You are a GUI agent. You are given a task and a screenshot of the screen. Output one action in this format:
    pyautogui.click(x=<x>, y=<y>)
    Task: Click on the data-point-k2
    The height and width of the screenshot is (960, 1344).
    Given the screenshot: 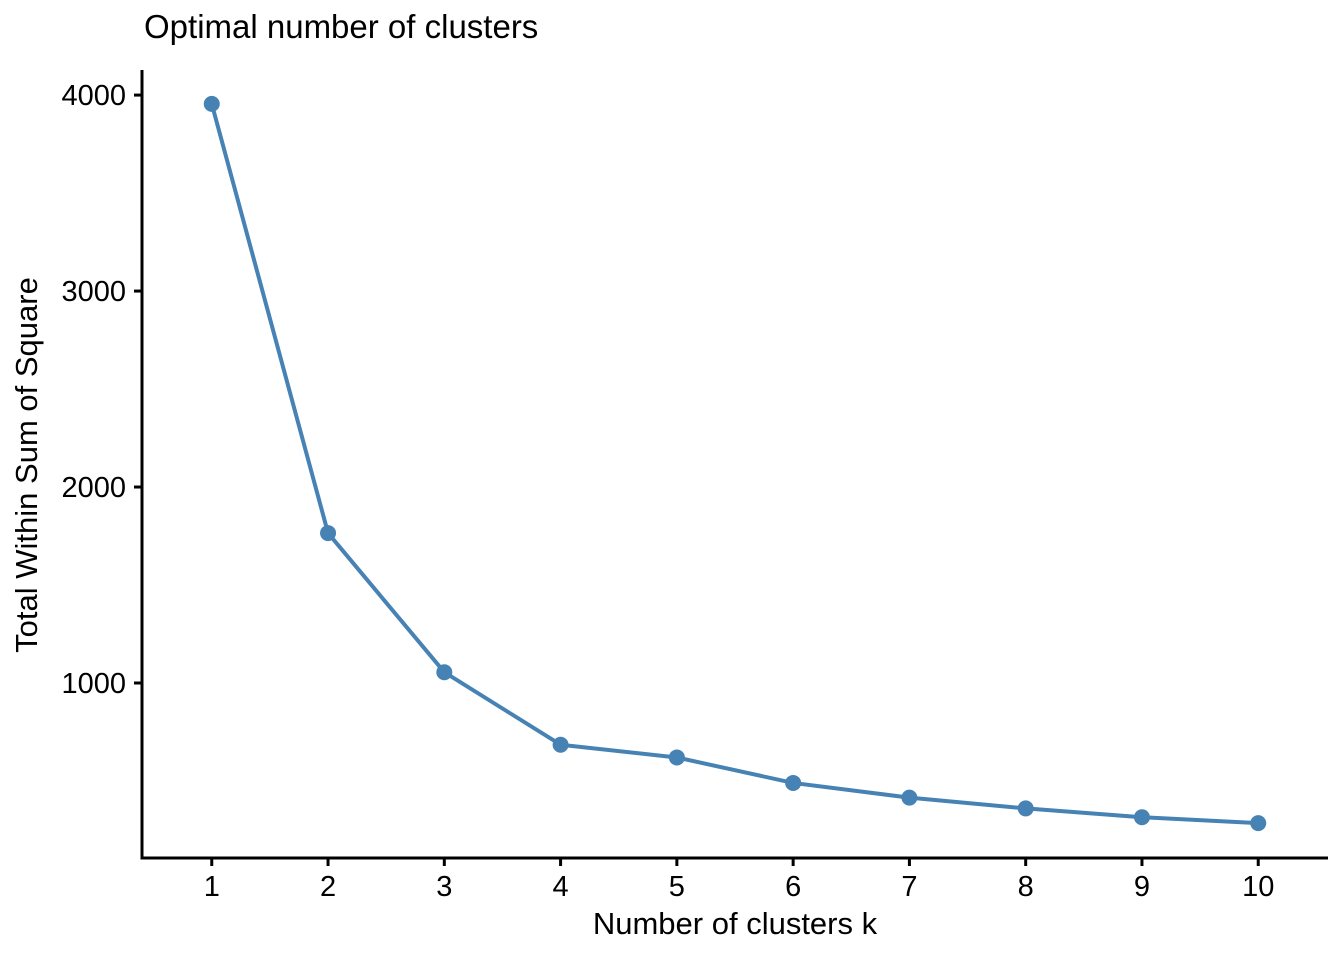 What is the action you would take?
    pyautogui.click(x=328, y=533)
    